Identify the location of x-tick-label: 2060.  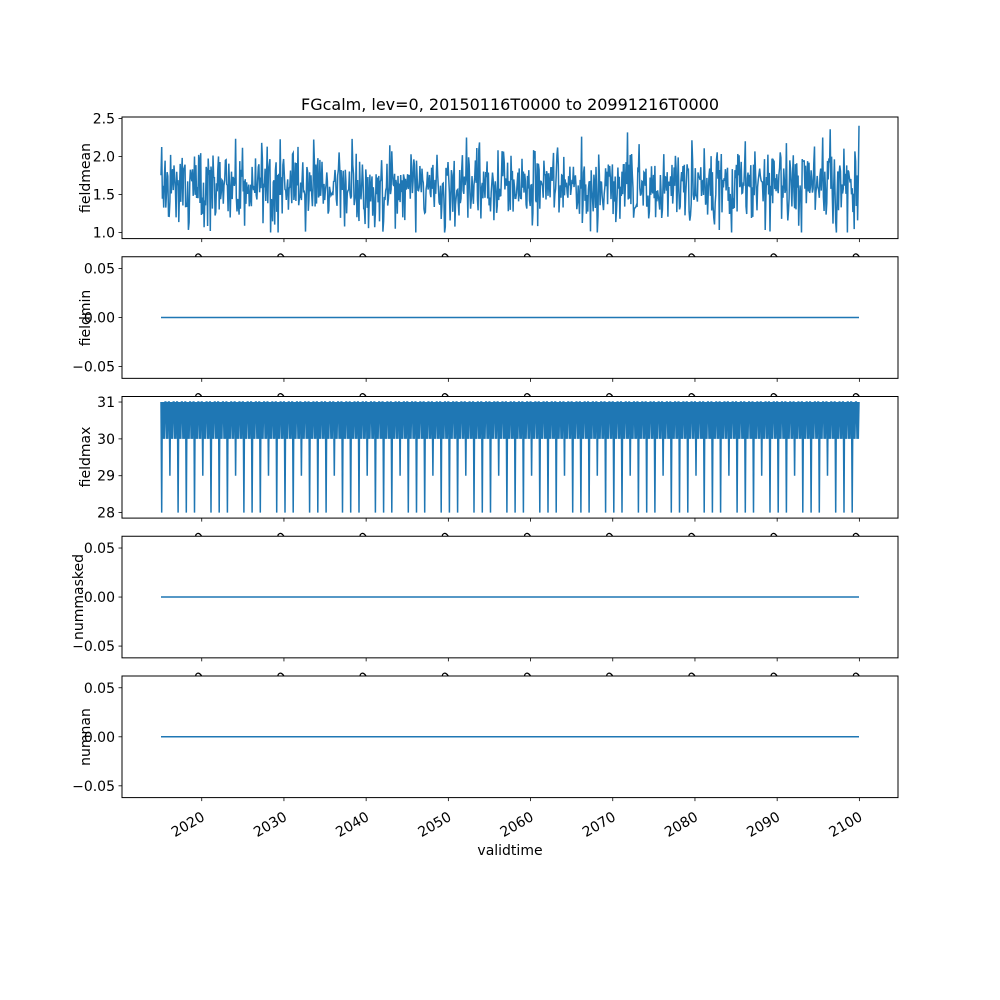
(517, 825).